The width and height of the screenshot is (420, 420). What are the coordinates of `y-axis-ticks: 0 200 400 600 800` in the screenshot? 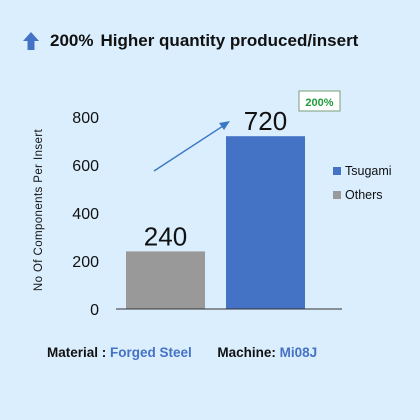 It's located at (85, 214).